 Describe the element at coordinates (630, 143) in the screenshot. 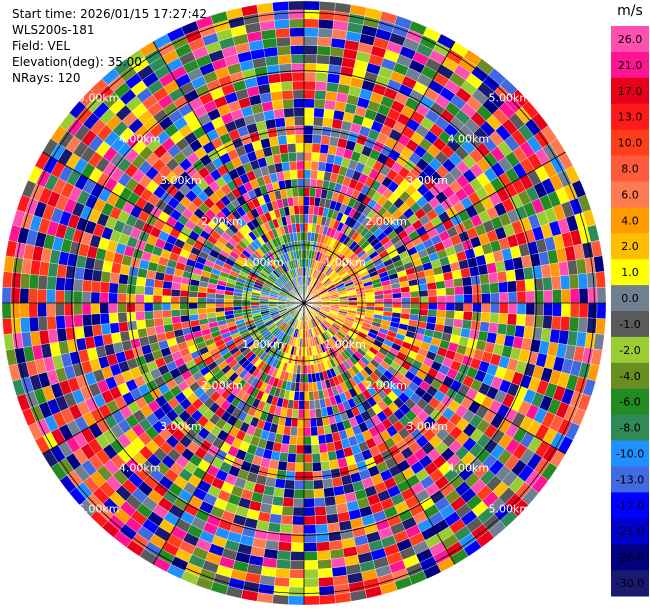

I see `colorbar-tick-label: 10.0` at that location.